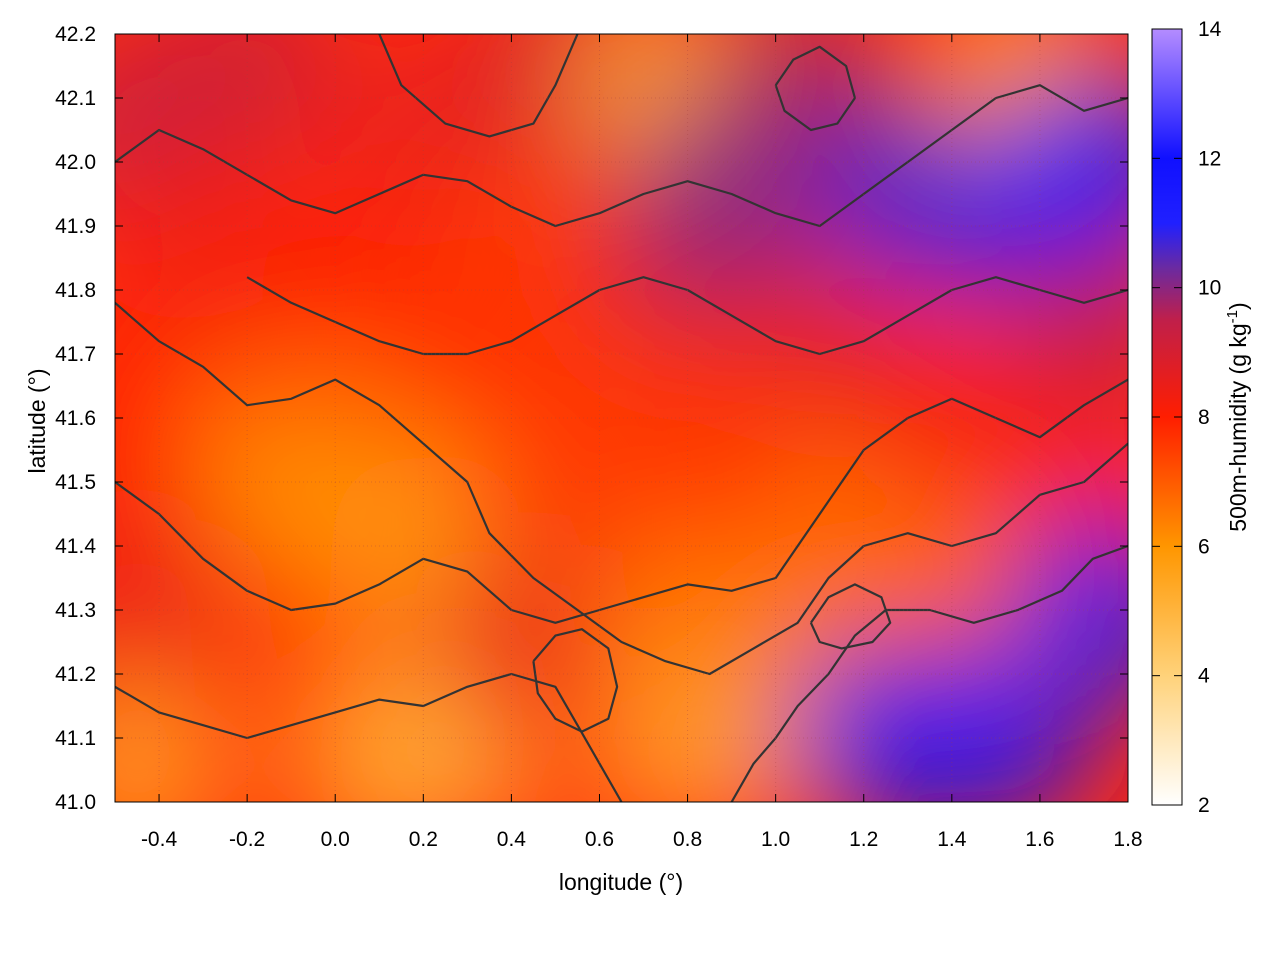 This screenshot has width=1280, height=960. What do you see at coordinates (75, 34) in the screenshot?
I see `y-tick-label-12: 42.2` at bounding box center [75, 34].